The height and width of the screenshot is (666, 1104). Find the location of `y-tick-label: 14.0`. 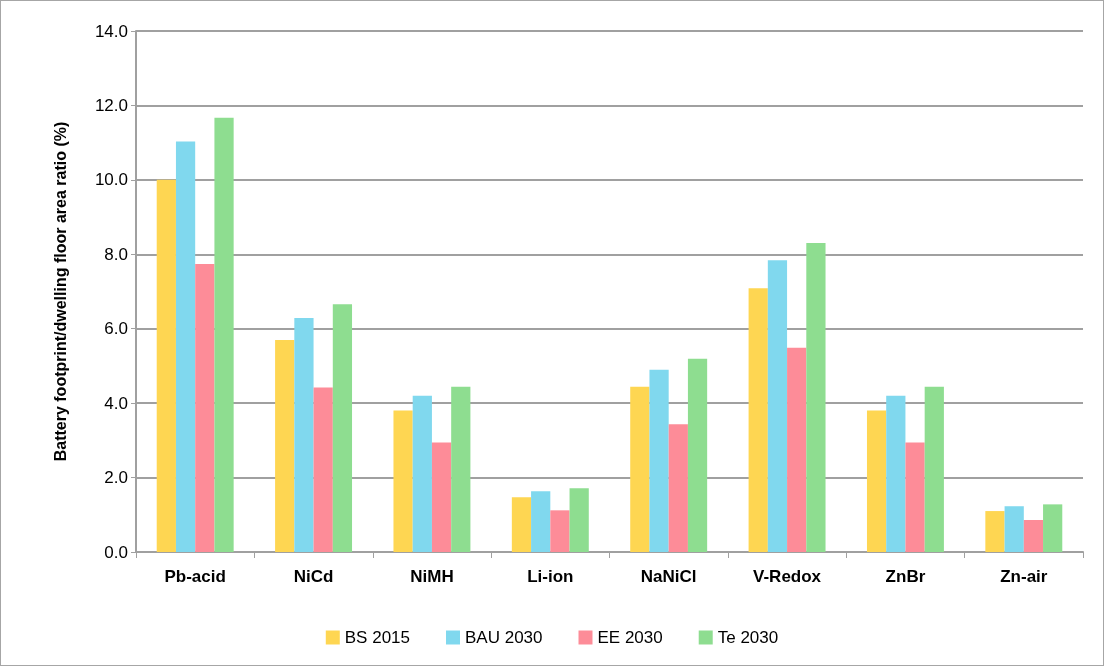

y-tick-label: 14.0 is located at coordinates (111, 31).